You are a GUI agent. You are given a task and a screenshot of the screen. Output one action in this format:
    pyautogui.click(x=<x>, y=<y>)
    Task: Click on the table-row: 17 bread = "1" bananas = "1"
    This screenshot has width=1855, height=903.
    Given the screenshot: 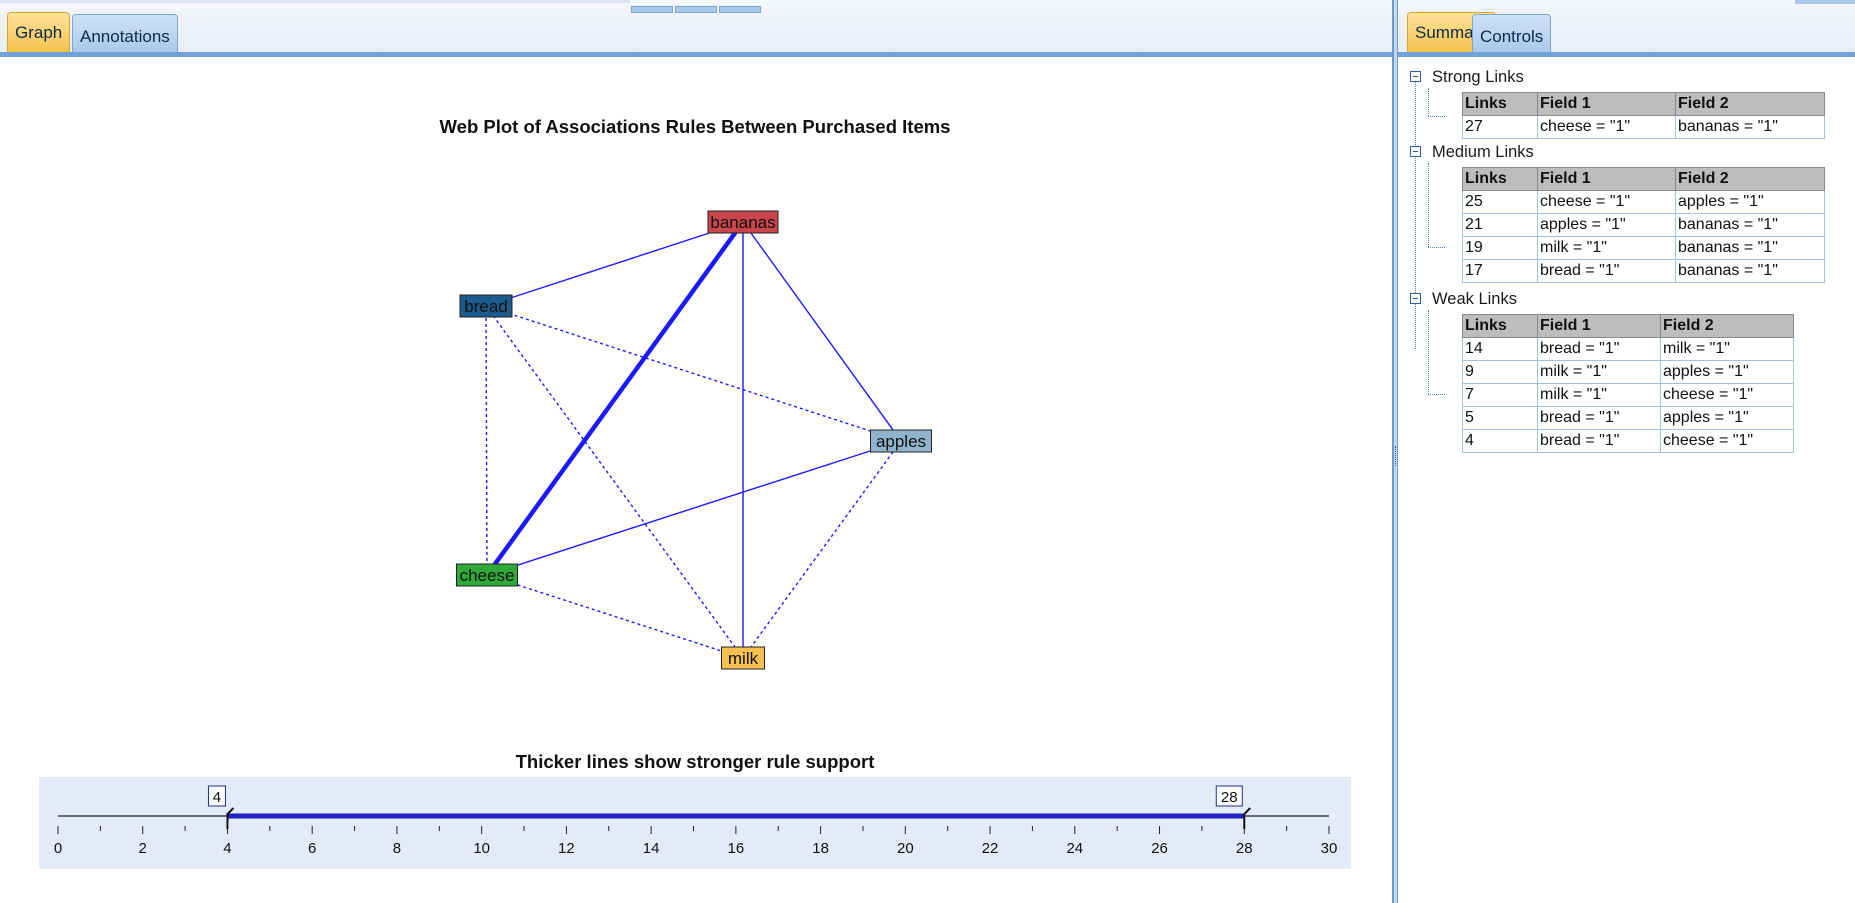 What is the action you would take?
    pyautogui.click(x=1643, y=271)
    